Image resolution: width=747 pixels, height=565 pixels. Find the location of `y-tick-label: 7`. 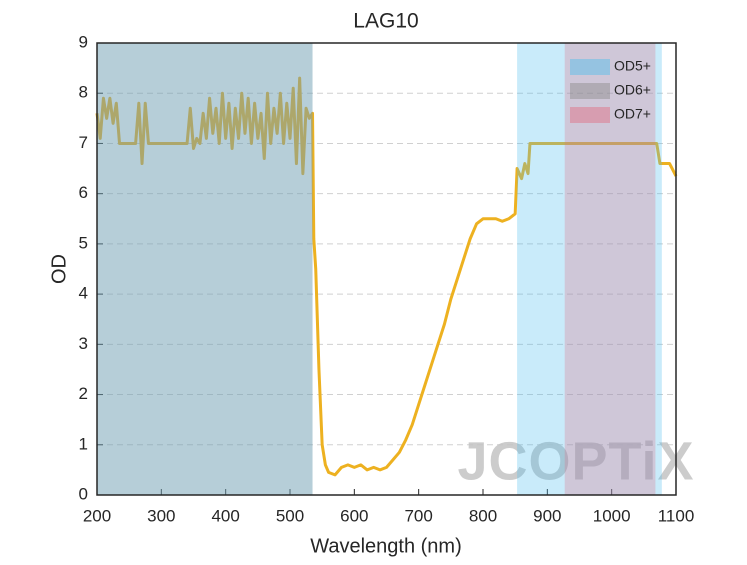

y-tick-label: 7 is located at coordinates (83, 142).